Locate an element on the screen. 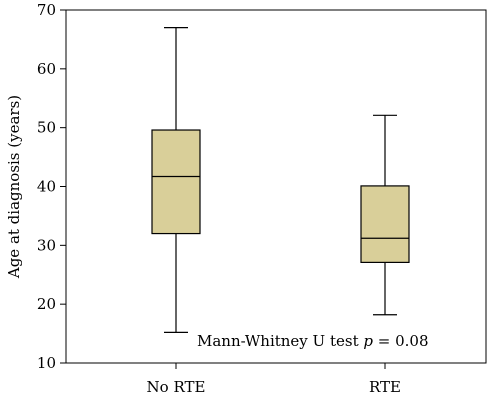  y-tick-label-40: 40 is located at coordinates (46, 187).